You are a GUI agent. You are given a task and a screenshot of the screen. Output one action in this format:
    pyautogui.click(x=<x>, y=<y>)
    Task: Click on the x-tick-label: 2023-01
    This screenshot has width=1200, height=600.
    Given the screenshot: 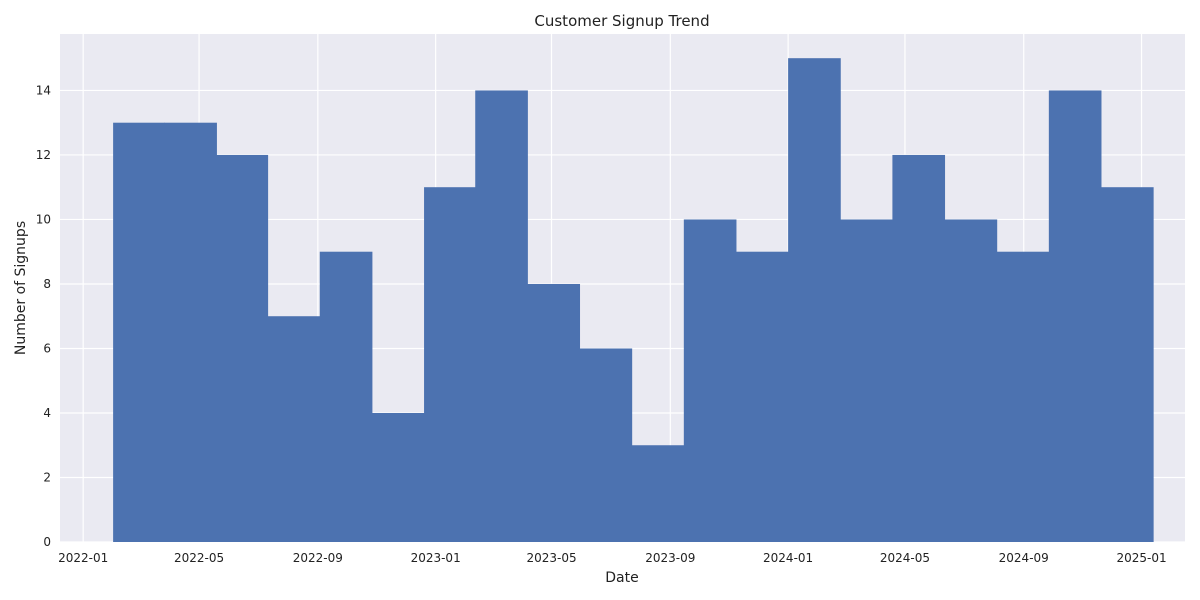 What is the action you would take?
    pyautogui.click(x=436, y=558)
    